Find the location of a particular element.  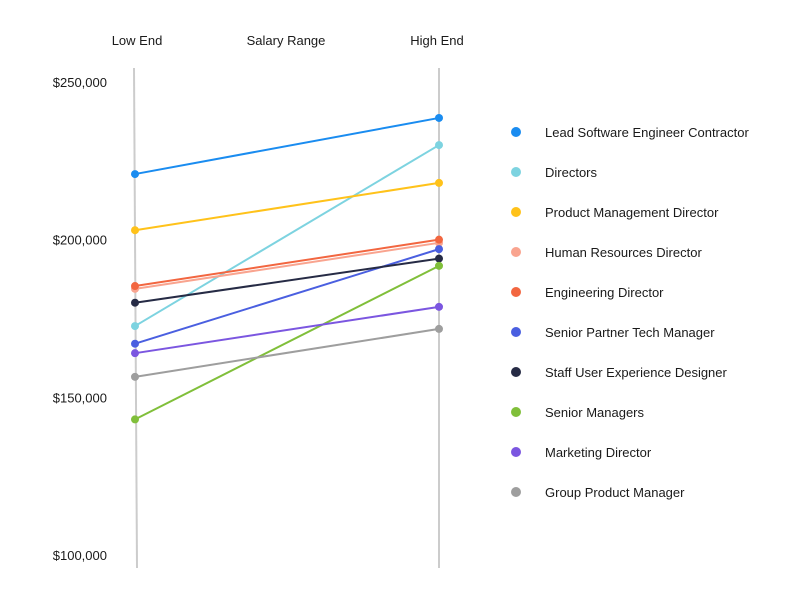

legend-item: Marketing Director is located at coordinates (581, 452).